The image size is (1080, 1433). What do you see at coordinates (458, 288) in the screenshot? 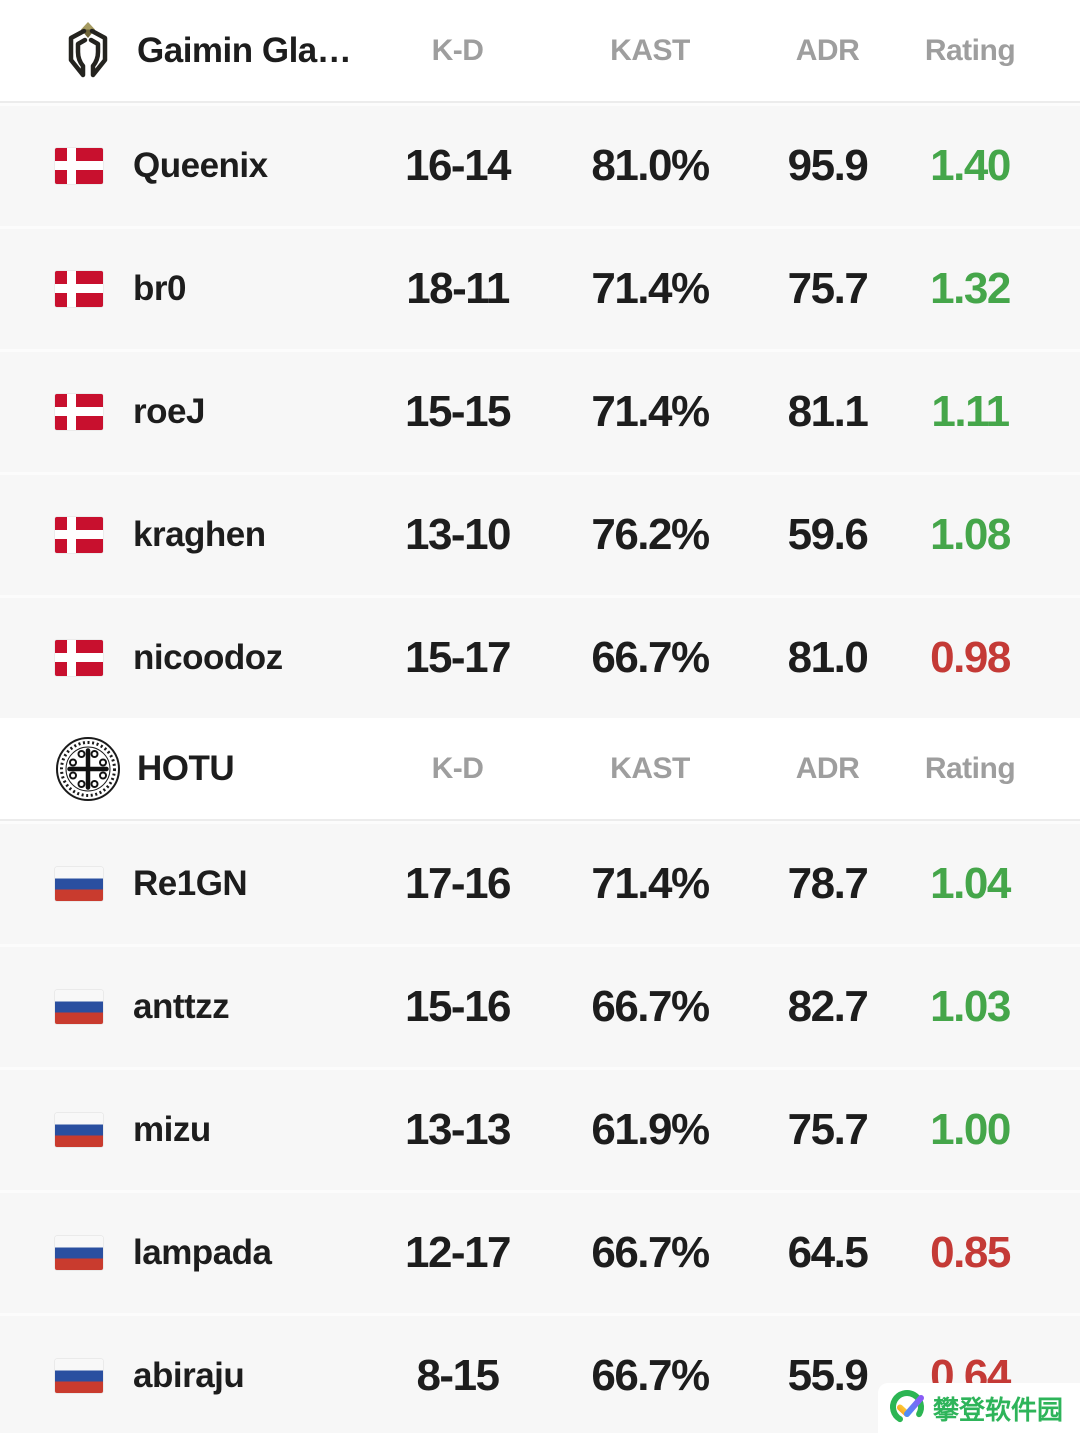
I see `kd-value: 18-11` at bounding box center [458, 288].